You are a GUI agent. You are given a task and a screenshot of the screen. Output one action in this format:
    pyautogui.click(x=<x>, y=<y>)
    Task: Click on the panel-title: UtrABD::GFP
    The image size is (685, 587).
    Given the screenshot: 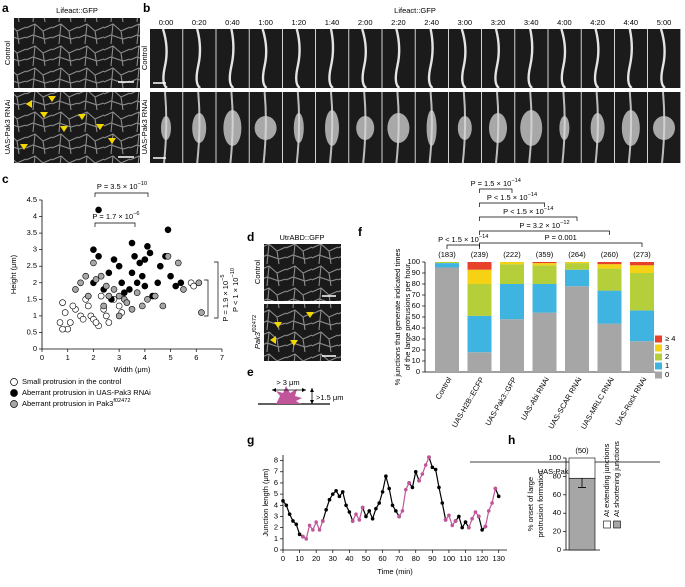 What is the action you would take?
    pyautogui.click(x=301, y=237)
    